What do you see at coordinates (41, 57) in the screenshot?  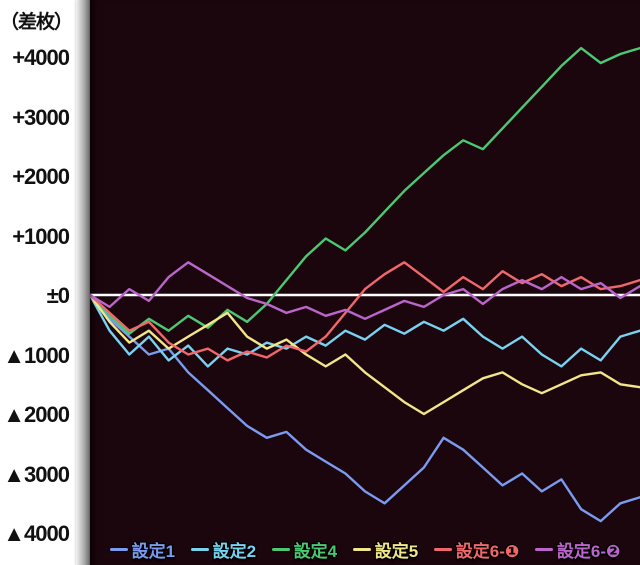 I see `y-axis-tick: +4000` at bounding box center [41, 57].